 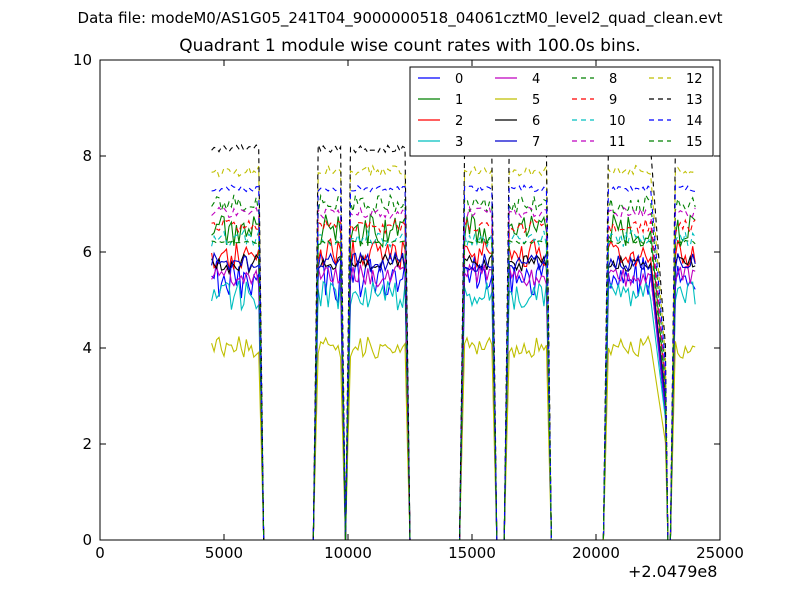 What do you see at coordinates (224, 553) in the screenshot?
I see `x-tick-label: 5000` at bounding box center [224, 553].